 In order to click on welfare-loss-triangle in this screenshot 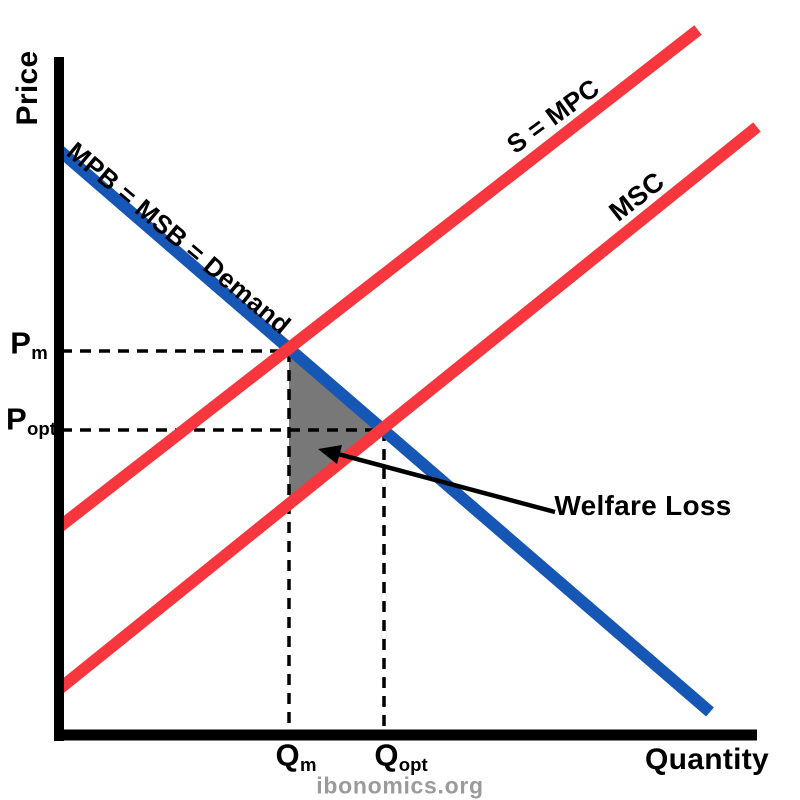, I will do `click(336, 427)`.